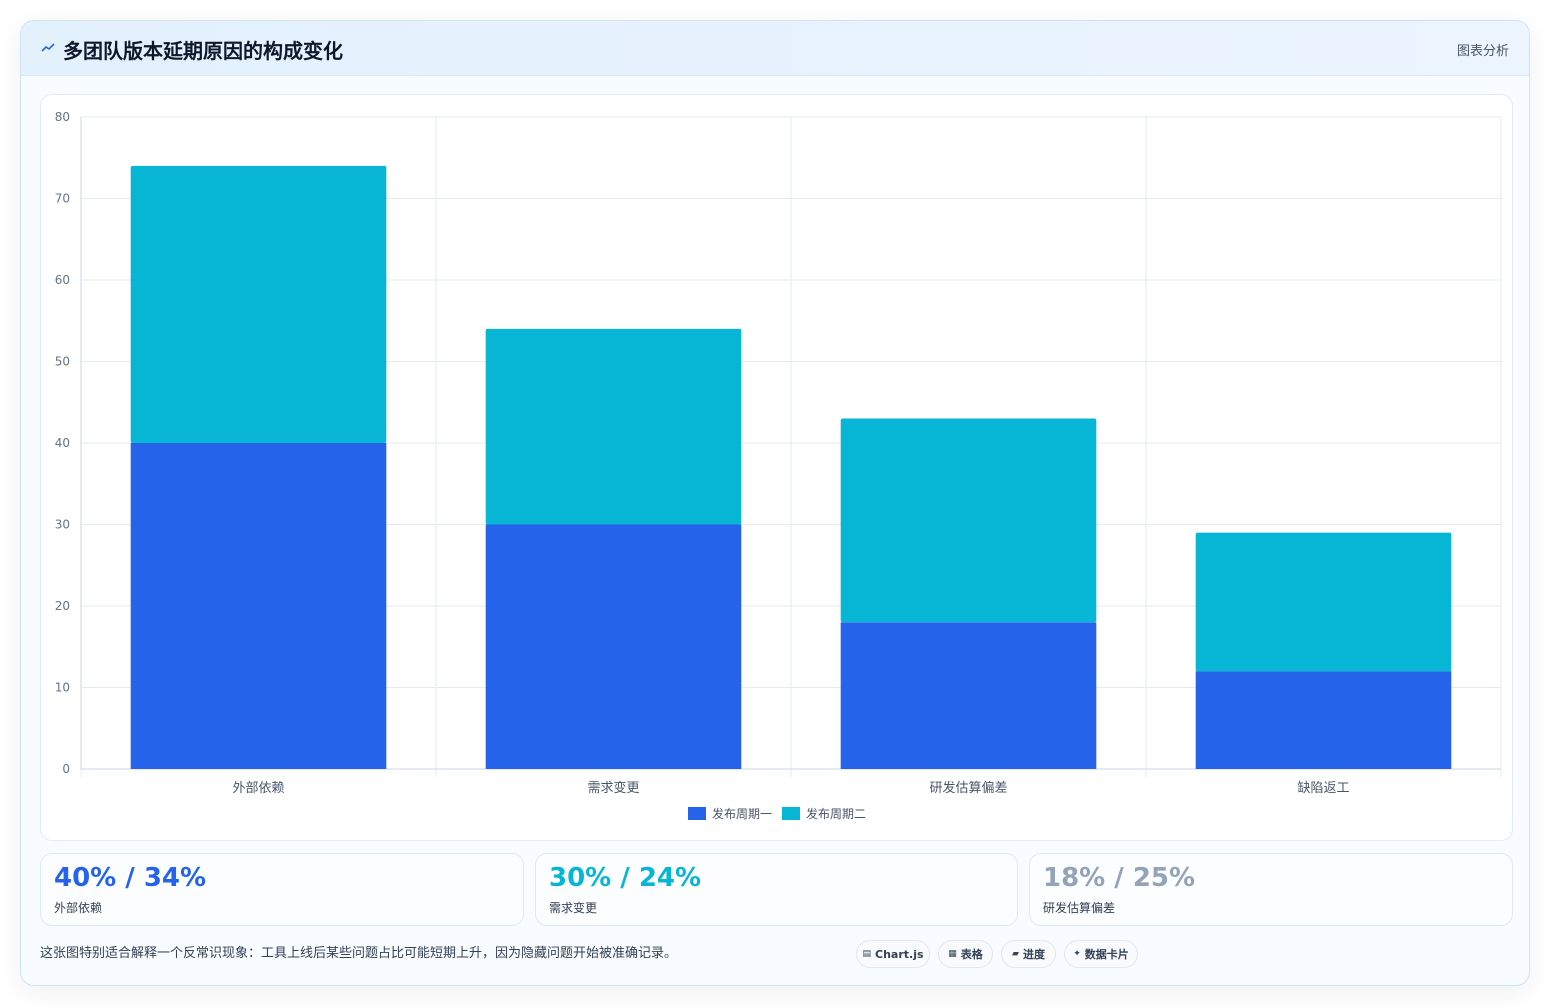  I want to click on stat-label: 需求变更, so click(573, 908).